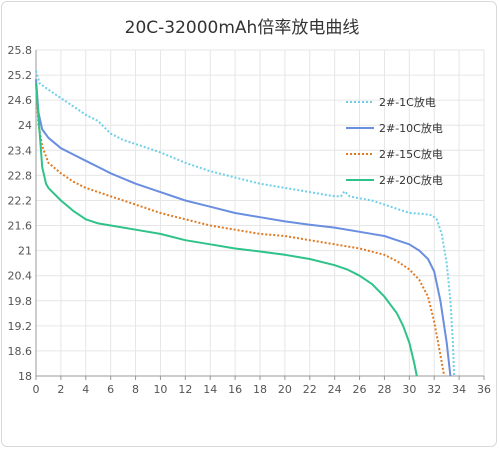 This screenshot has height=450, width=499. What do you see at coordinates (335, 389) in the screenshot?
I see `x-tick-label: 24` at bounding box center [335, 389].